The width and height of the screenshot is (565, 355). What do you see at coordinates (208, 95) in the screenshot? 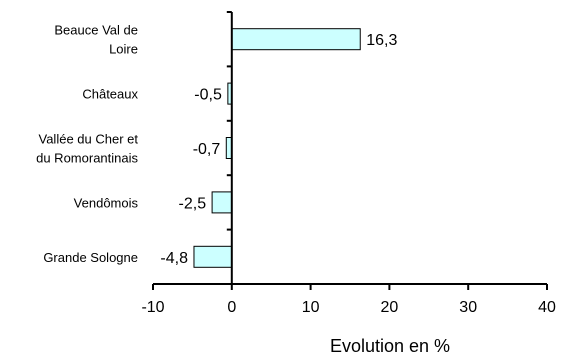
I see `value-label-1: -0,5` at bounding box center [208, 95].